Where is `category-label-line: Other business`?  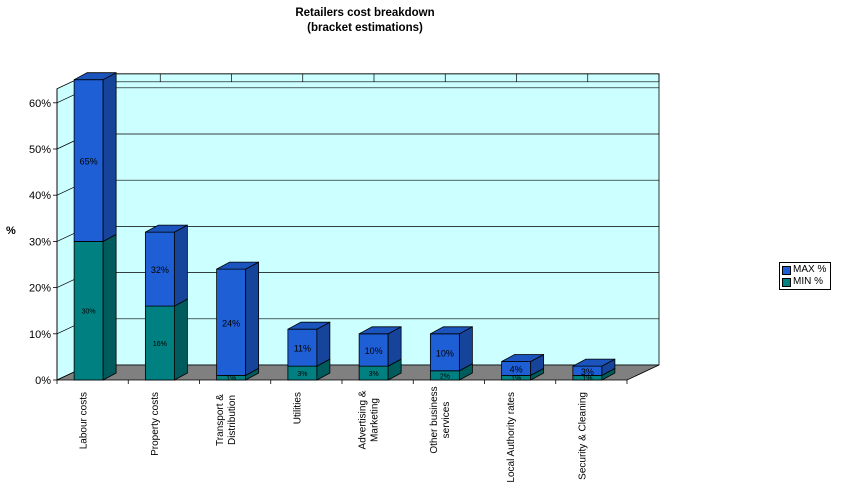 category-label-line: Other business is located at coordinates (434, 419).